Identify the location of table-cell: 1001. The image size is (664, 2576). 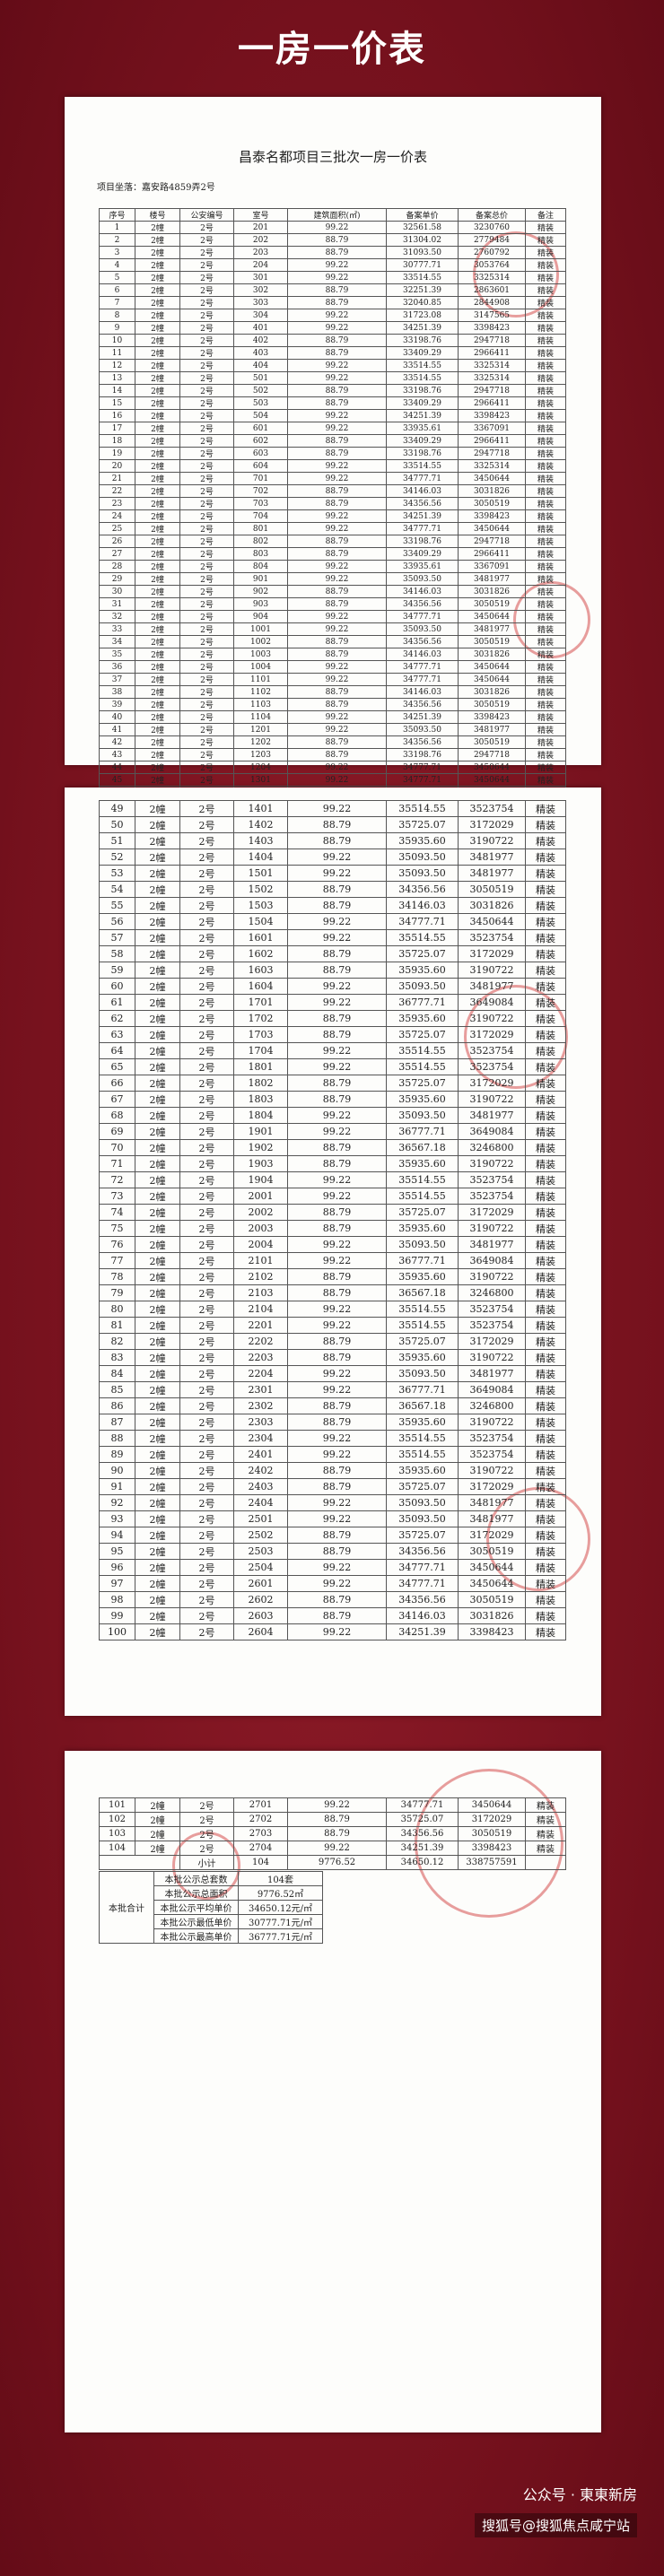
(261, 629).